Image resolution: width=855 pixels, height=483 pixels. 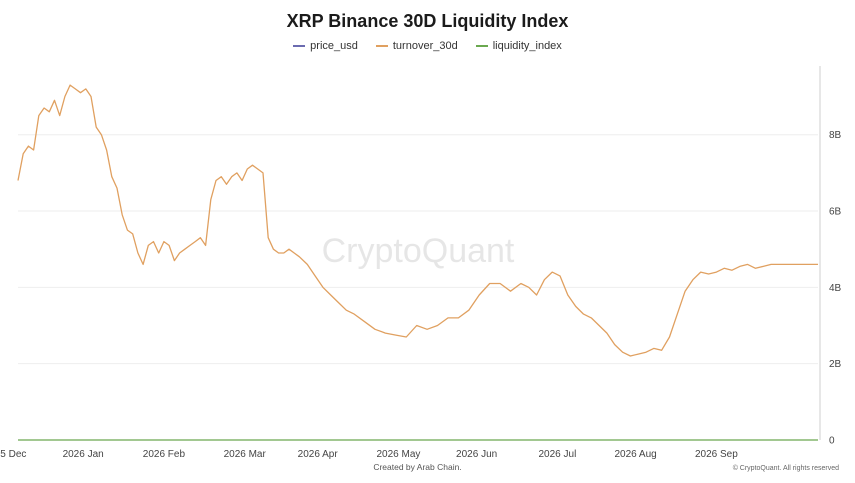 I want to click on legend-label-liquidity-index: liquidity_index, so click(x=527, y=46).